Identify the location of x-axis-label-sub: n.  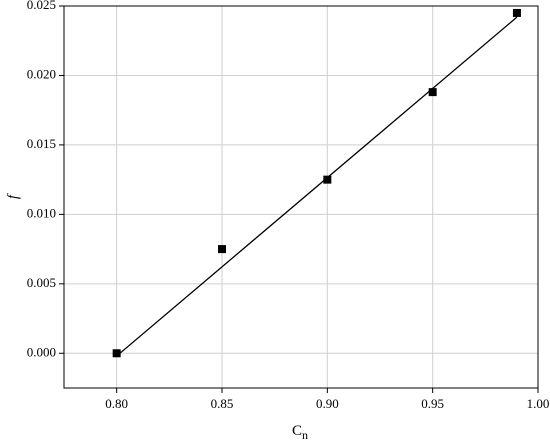
(305, 435).